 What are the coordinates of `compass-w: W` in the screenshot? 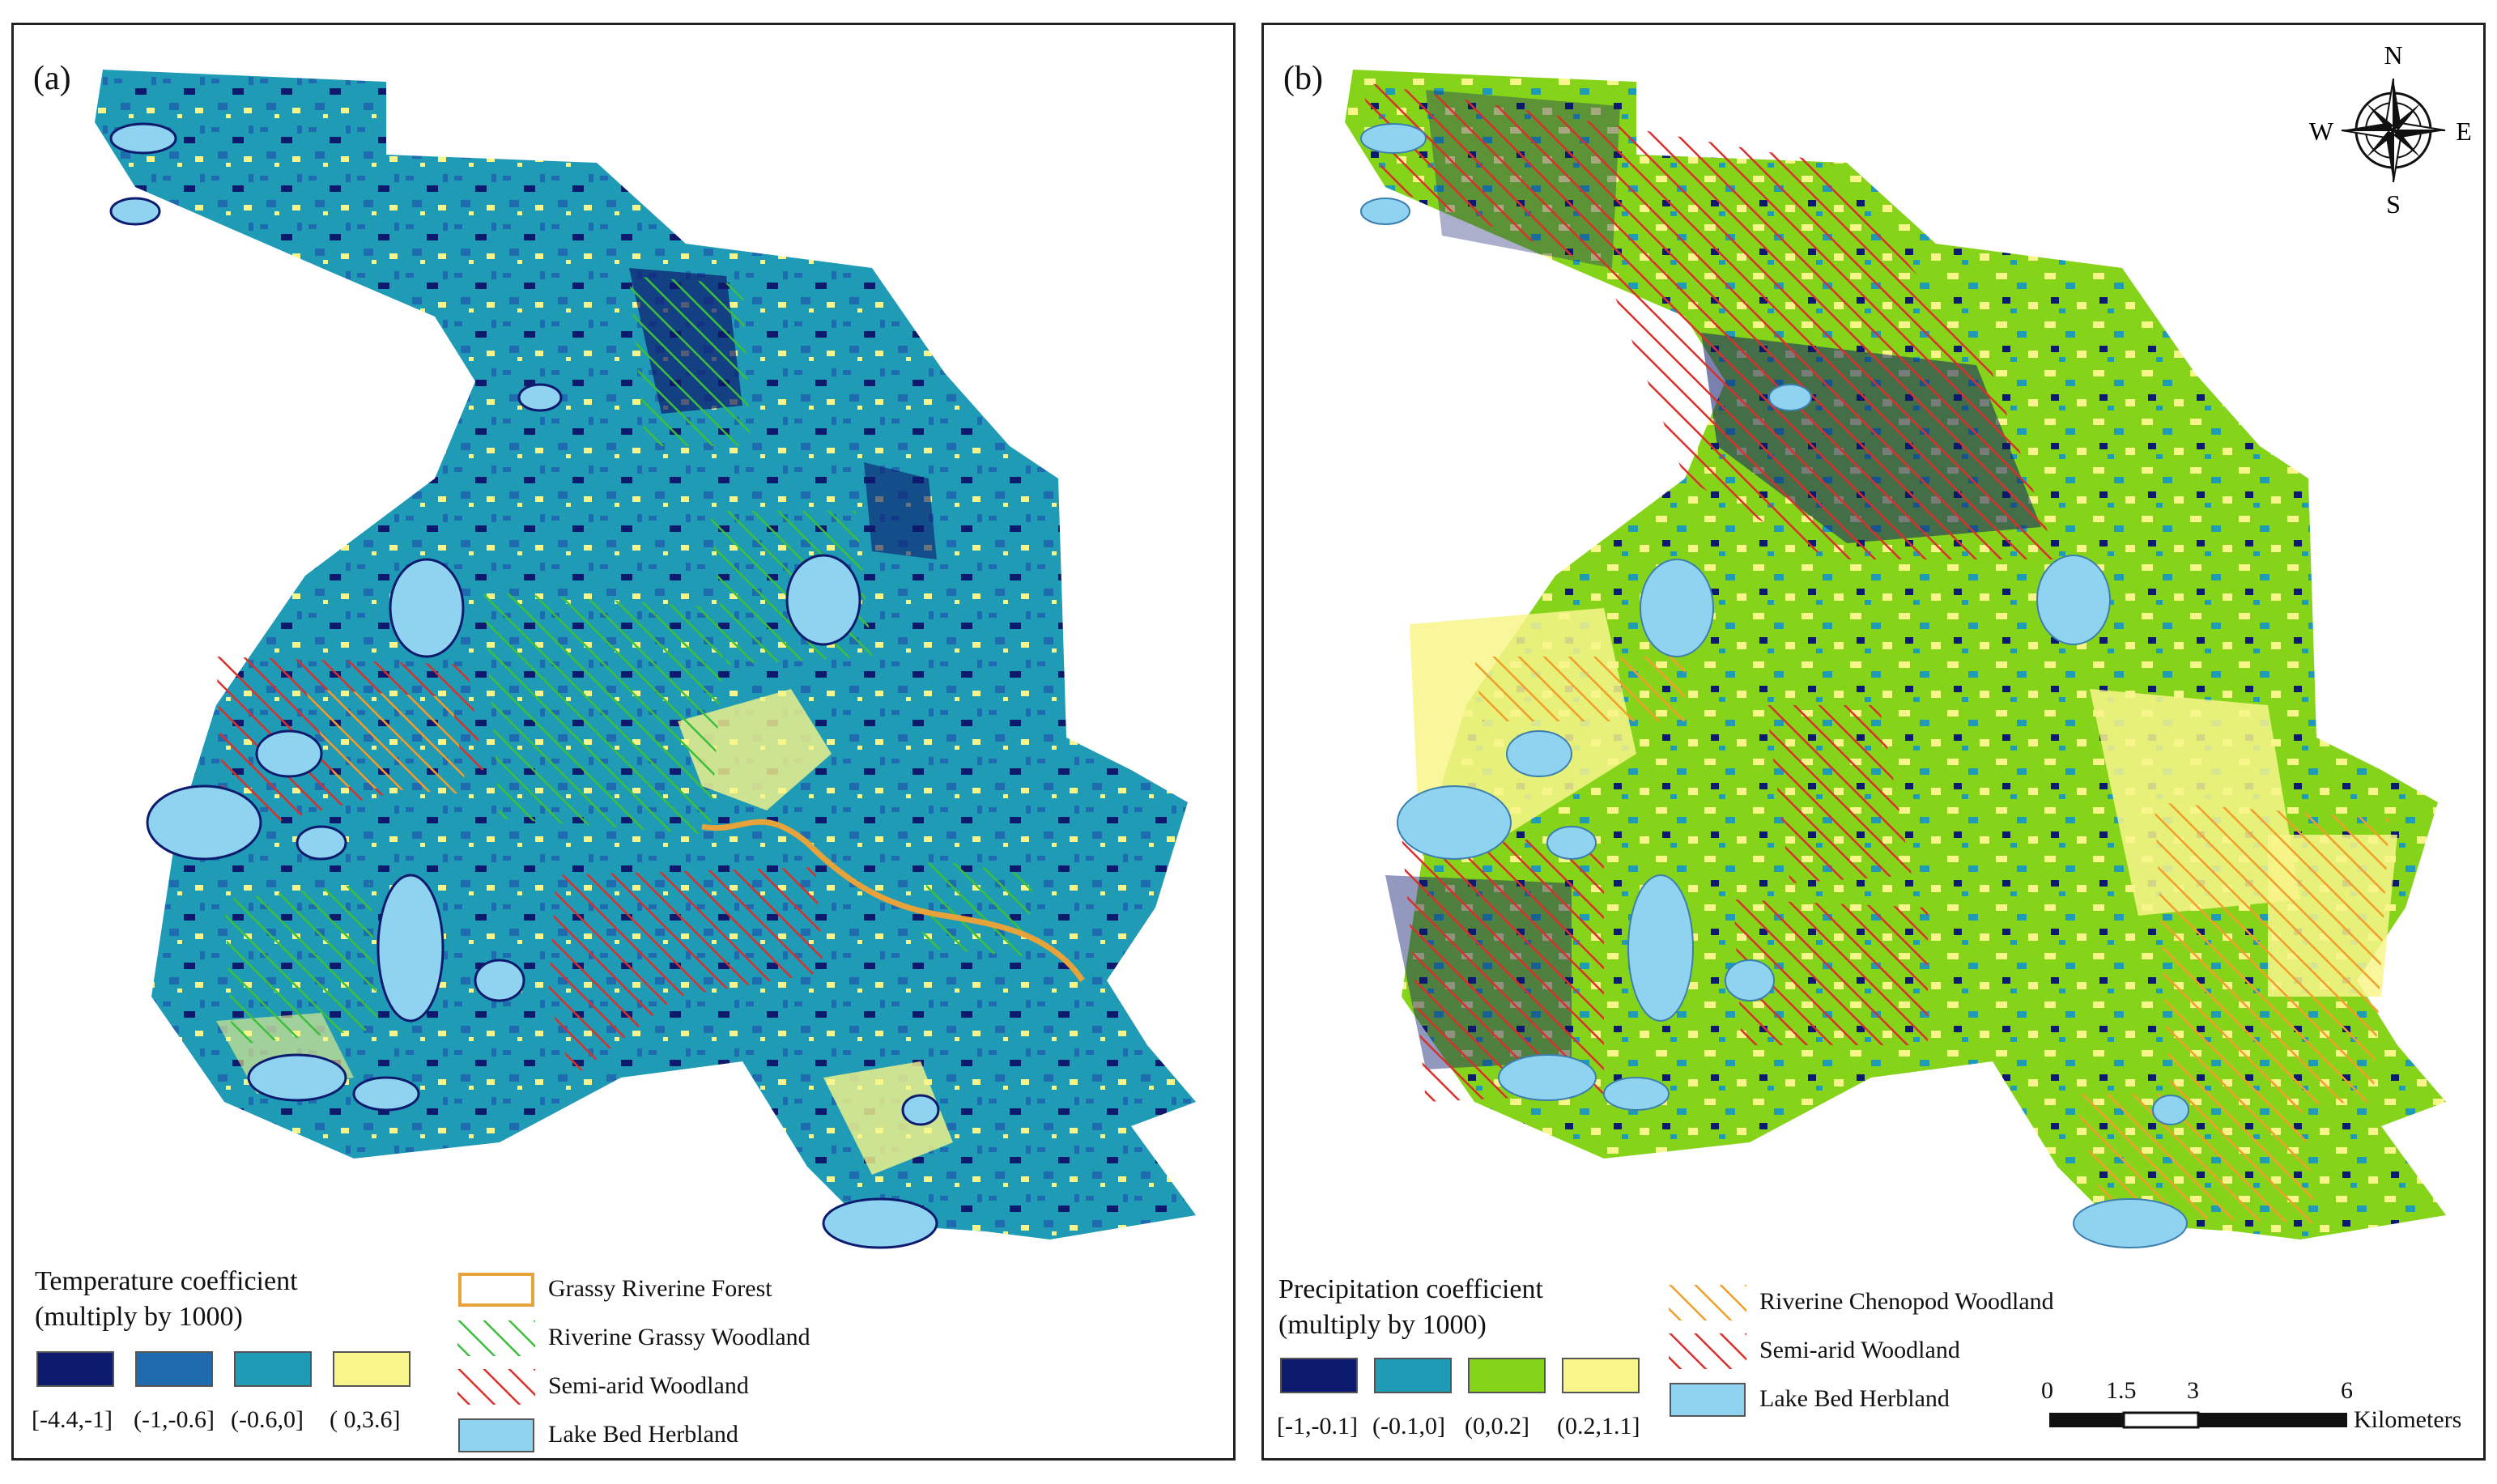 It's located at (2321, 131).